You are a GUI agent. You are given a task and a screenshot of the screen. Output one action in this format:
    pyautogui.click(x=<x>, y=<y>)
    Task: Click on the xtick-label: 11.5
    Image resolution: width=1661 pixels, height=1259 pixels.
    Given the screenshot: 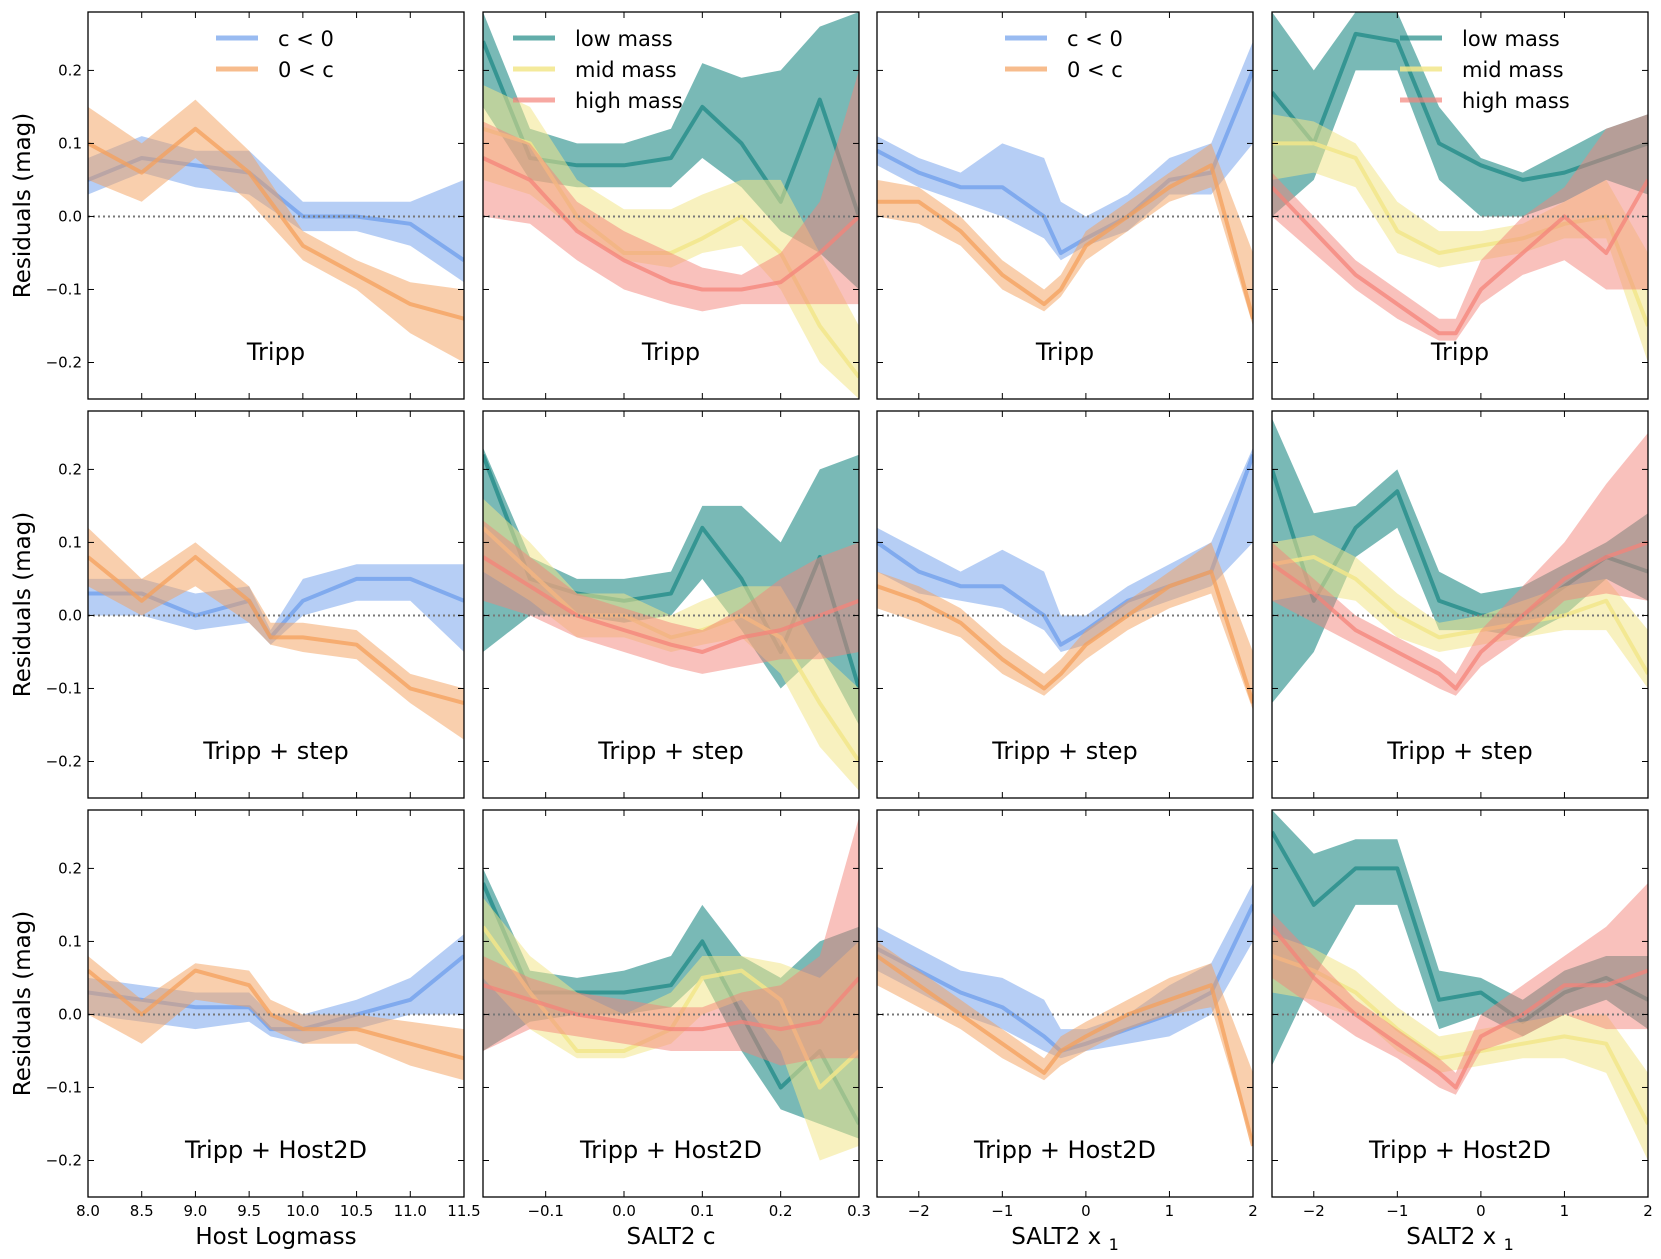 What is the action you would take?
    pyautogui.click(x=463, y=1211)
    